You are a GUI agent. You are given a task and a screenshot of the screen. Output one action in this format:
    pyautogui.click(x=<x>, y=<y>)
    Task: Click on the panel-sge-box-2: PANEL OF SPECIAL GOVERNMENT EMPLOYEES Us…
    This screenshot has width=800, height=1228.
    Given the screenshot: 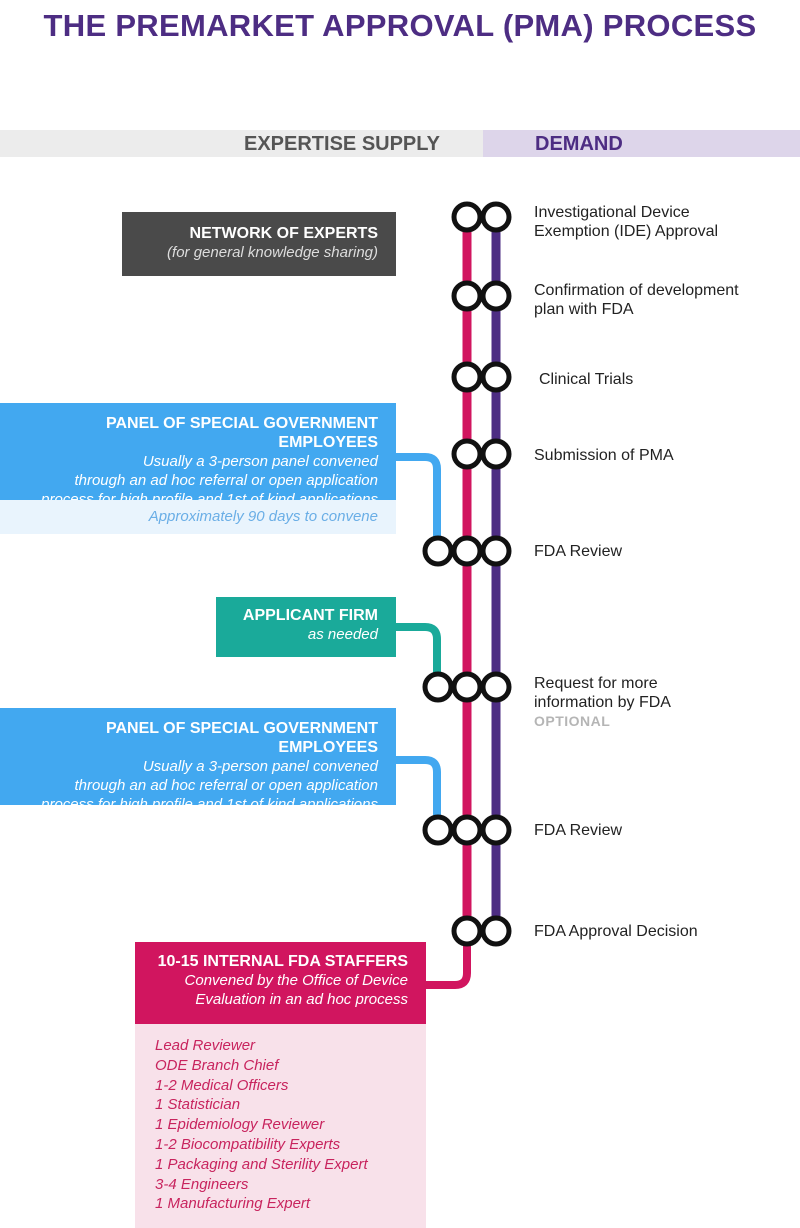 What is the action you would take?
    pyautogui.click(x=198, y=760)
    